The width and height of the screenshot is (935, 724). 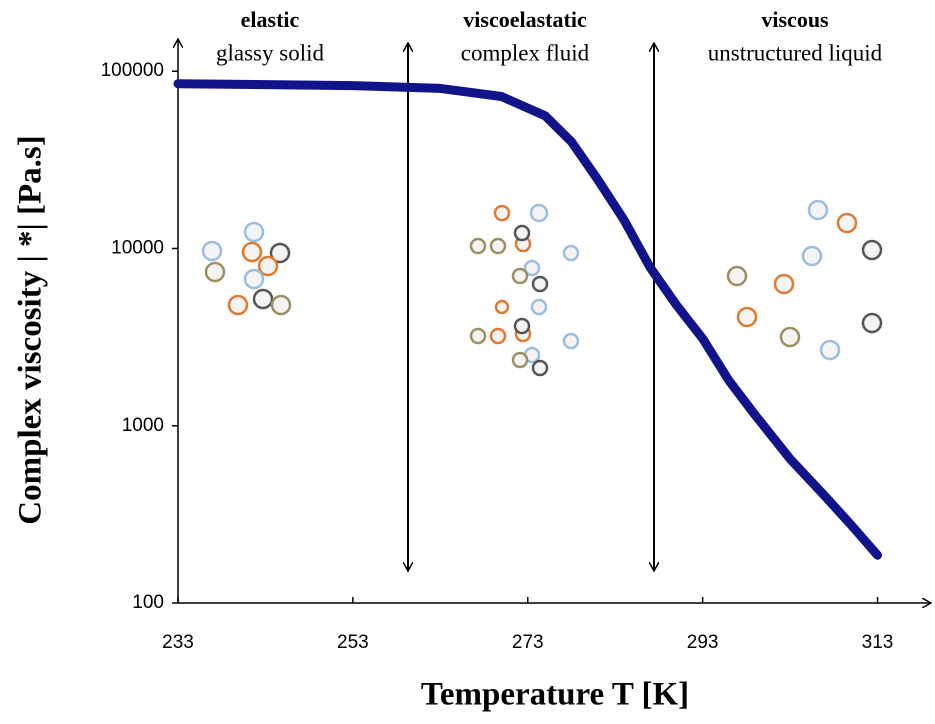 I want to click on x-tick-label: 293, so click(x=703, y=642).